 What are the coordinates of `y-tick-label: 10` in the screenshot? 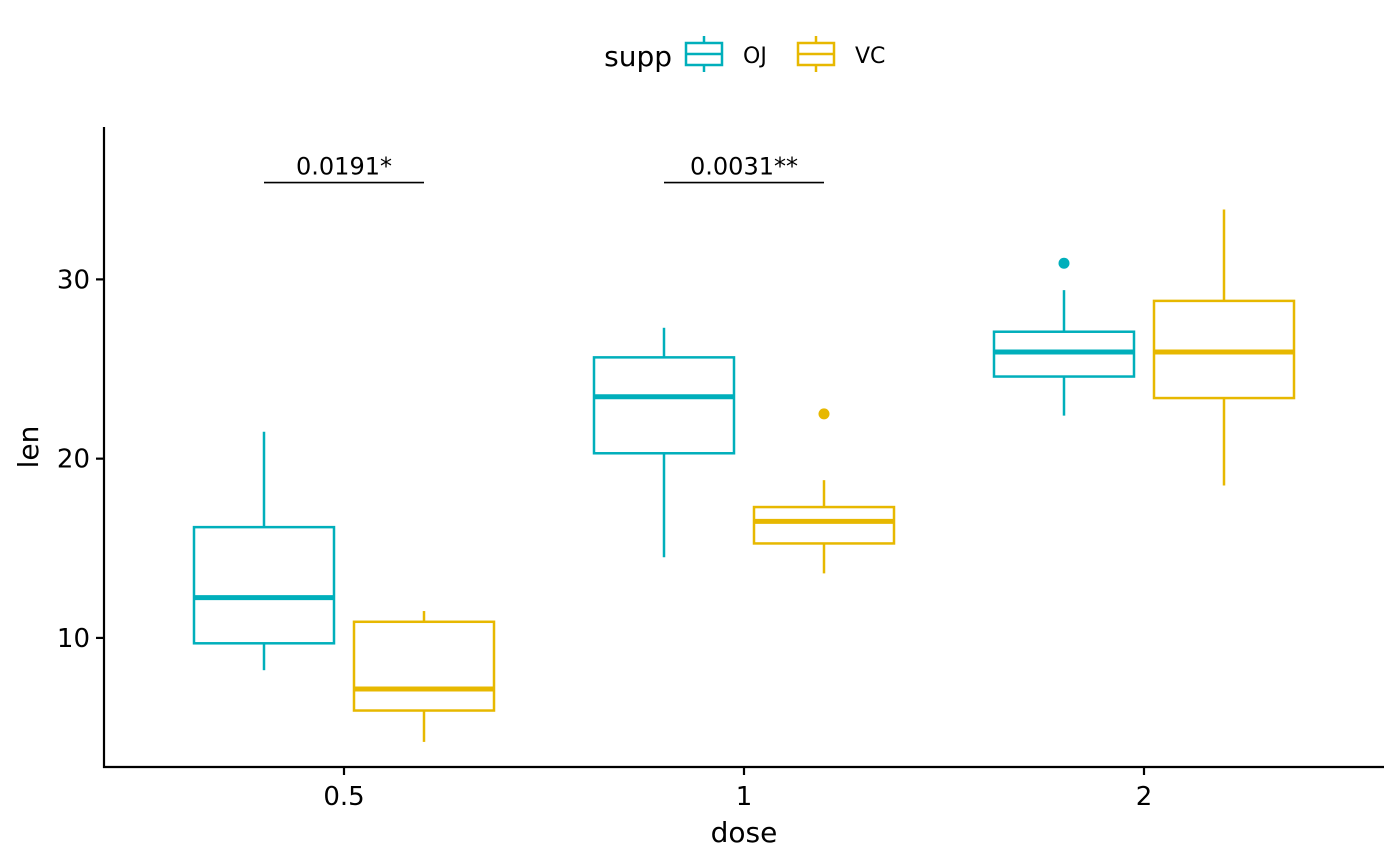 It's located at (73, 639).